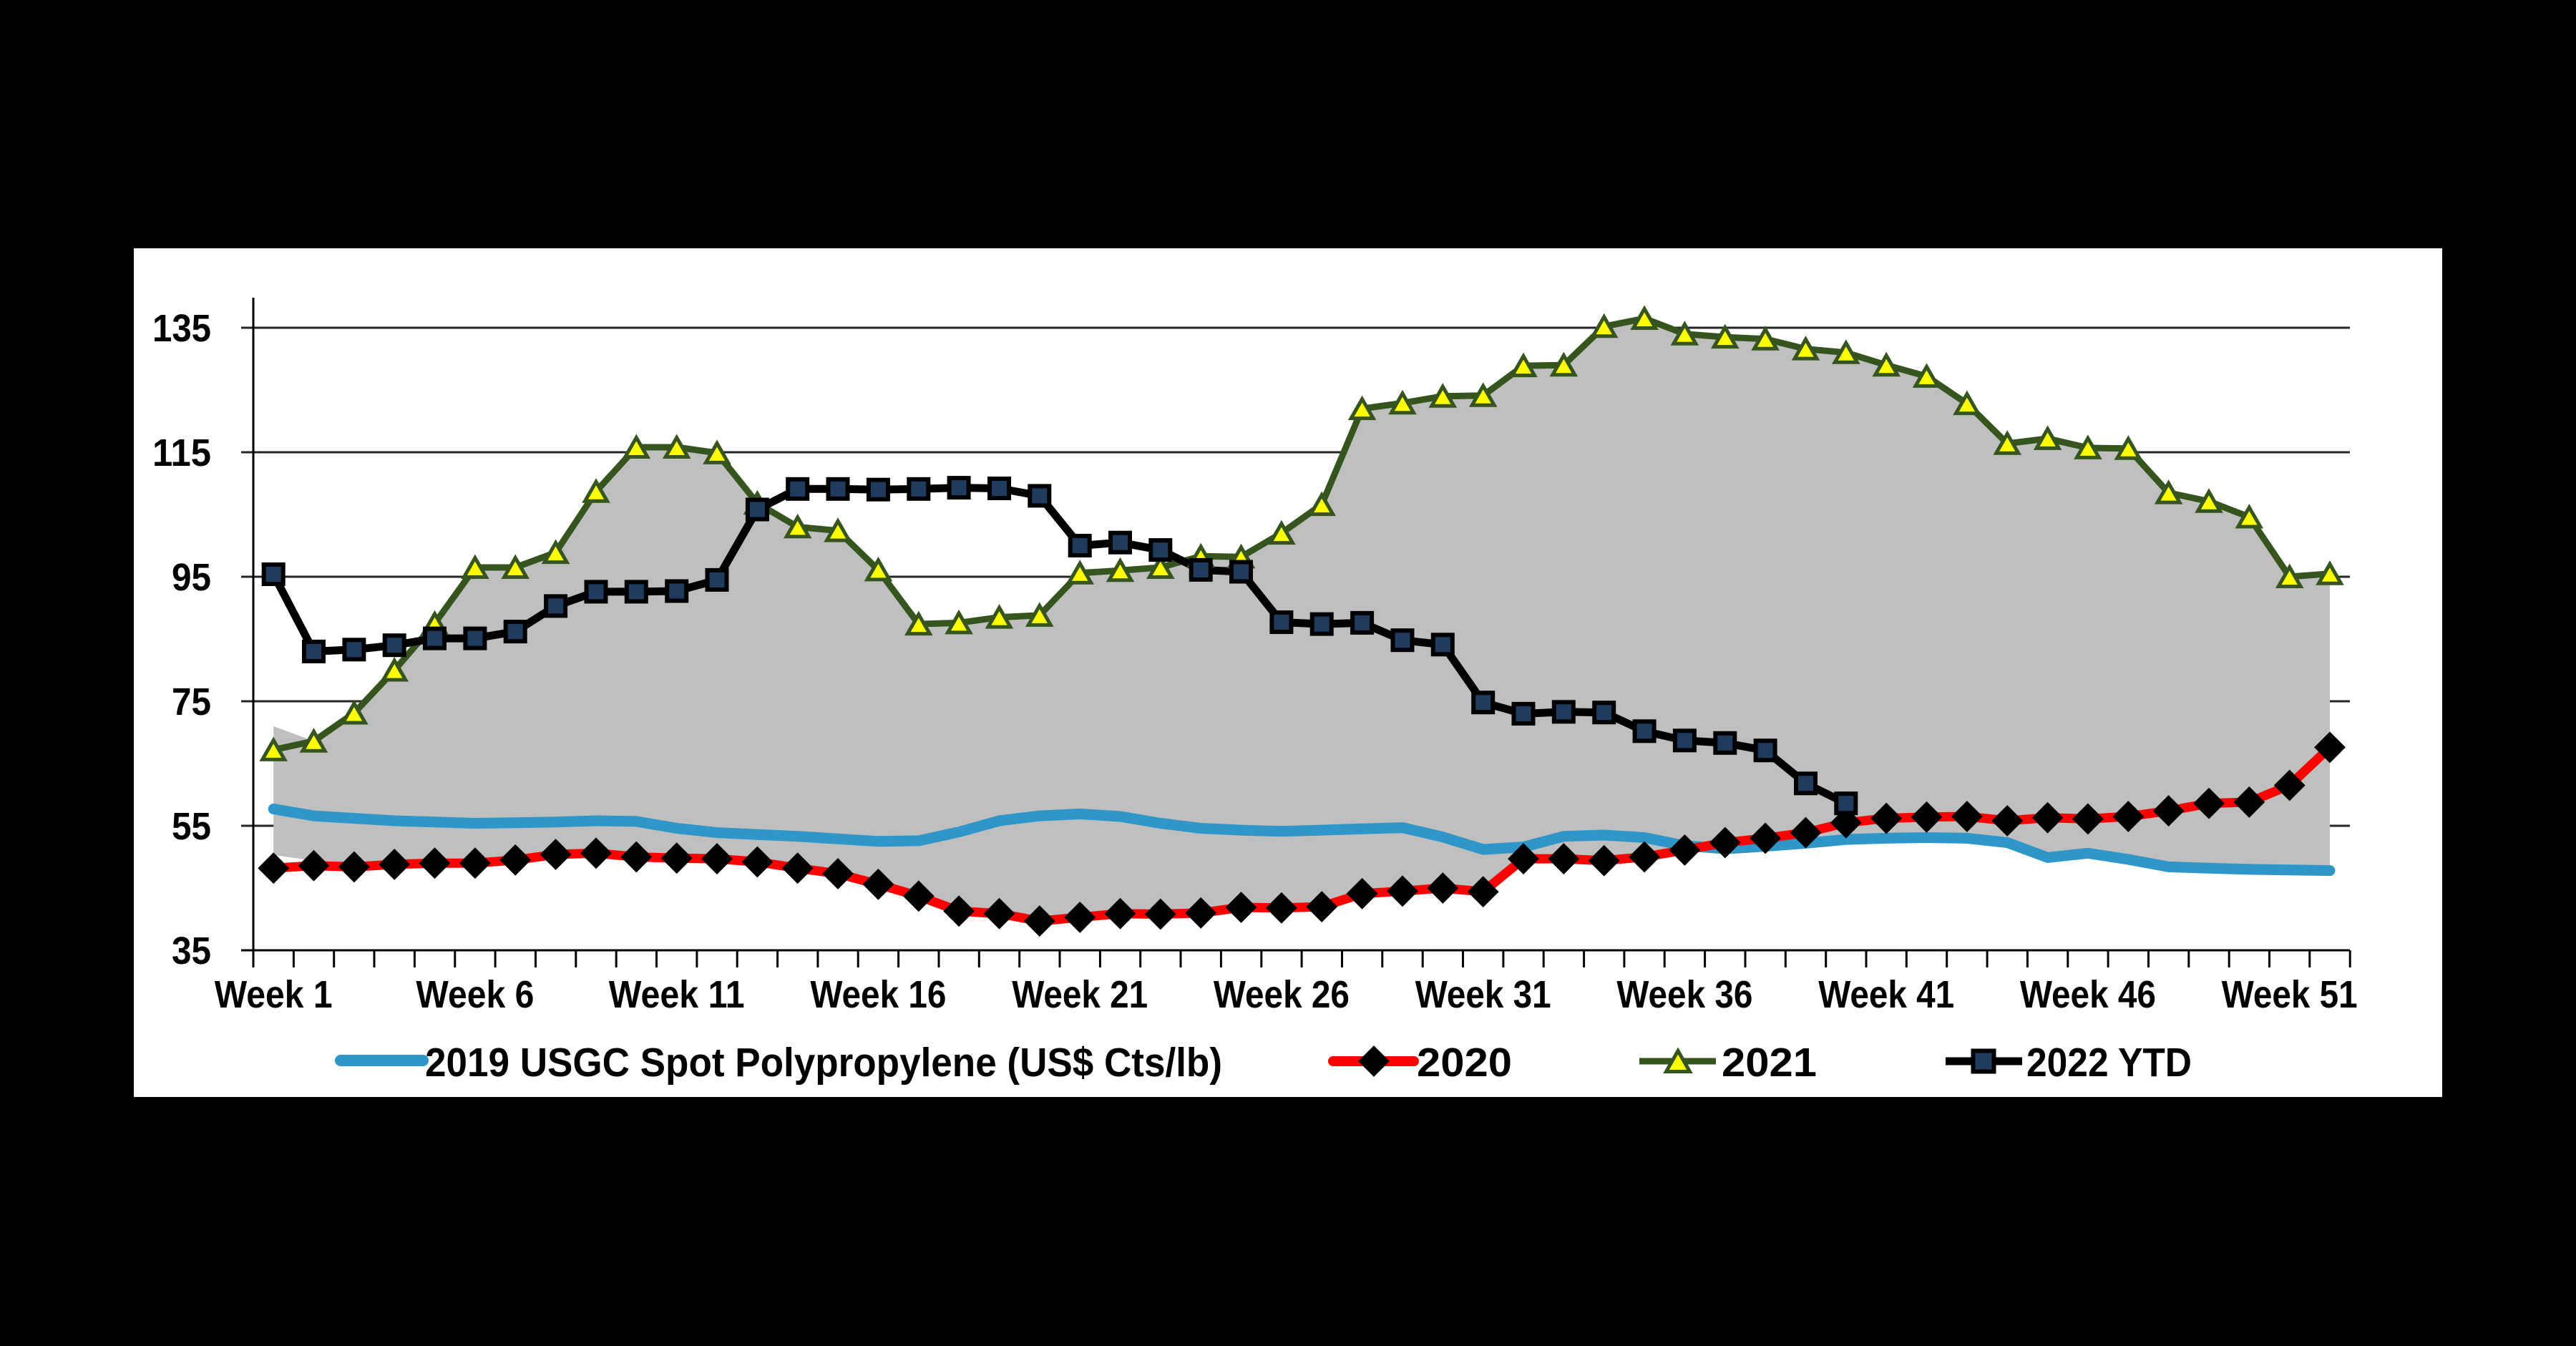 The width and height of the screenshot is (2576, 1346). Describe the element at coordinates (191, 951) in the screenshot. I see `svg-text: 35` at that location.